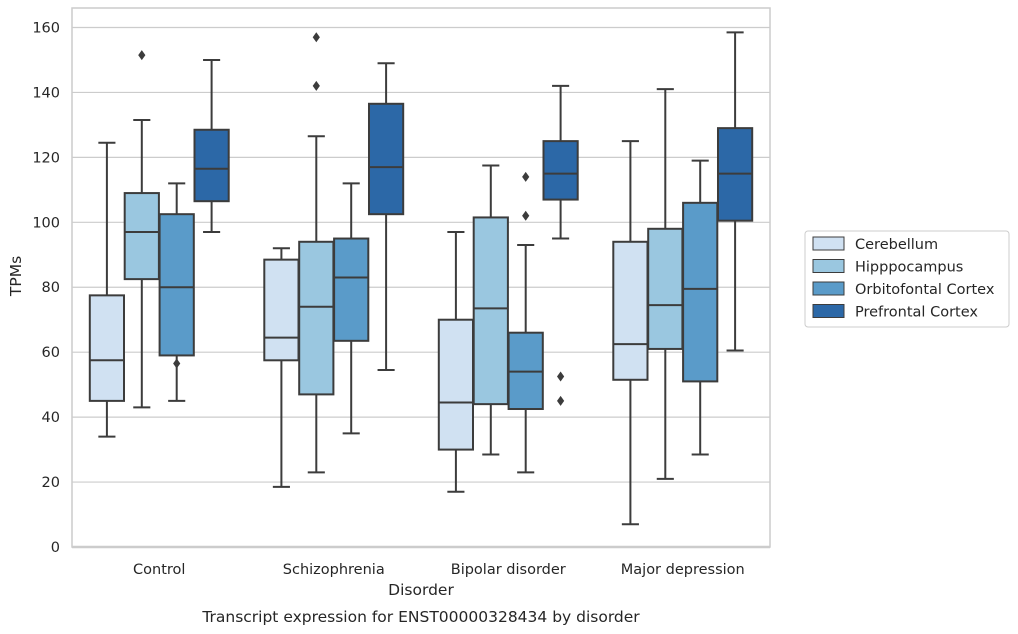 This screenshot has width=1018, height=634. What do you see at coordinates (896, 245) in the screenshot?
I see `legend-label: Cerebellum` at bounding box center [896, 245].